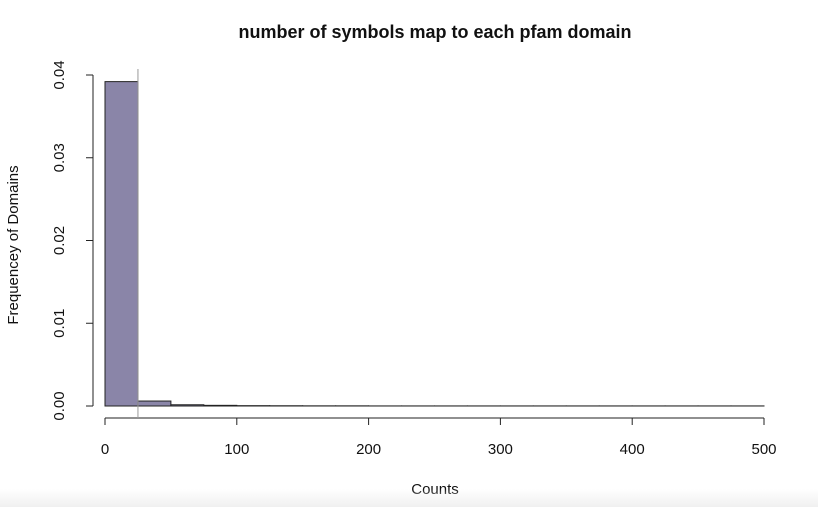 Image resolution: width=818 pixels, height=507 pixels. What do you see at coordinates (59, 240) in the screenshot?
I see `y-tick-label-2: 0.02` at bounding box center [59, 240].